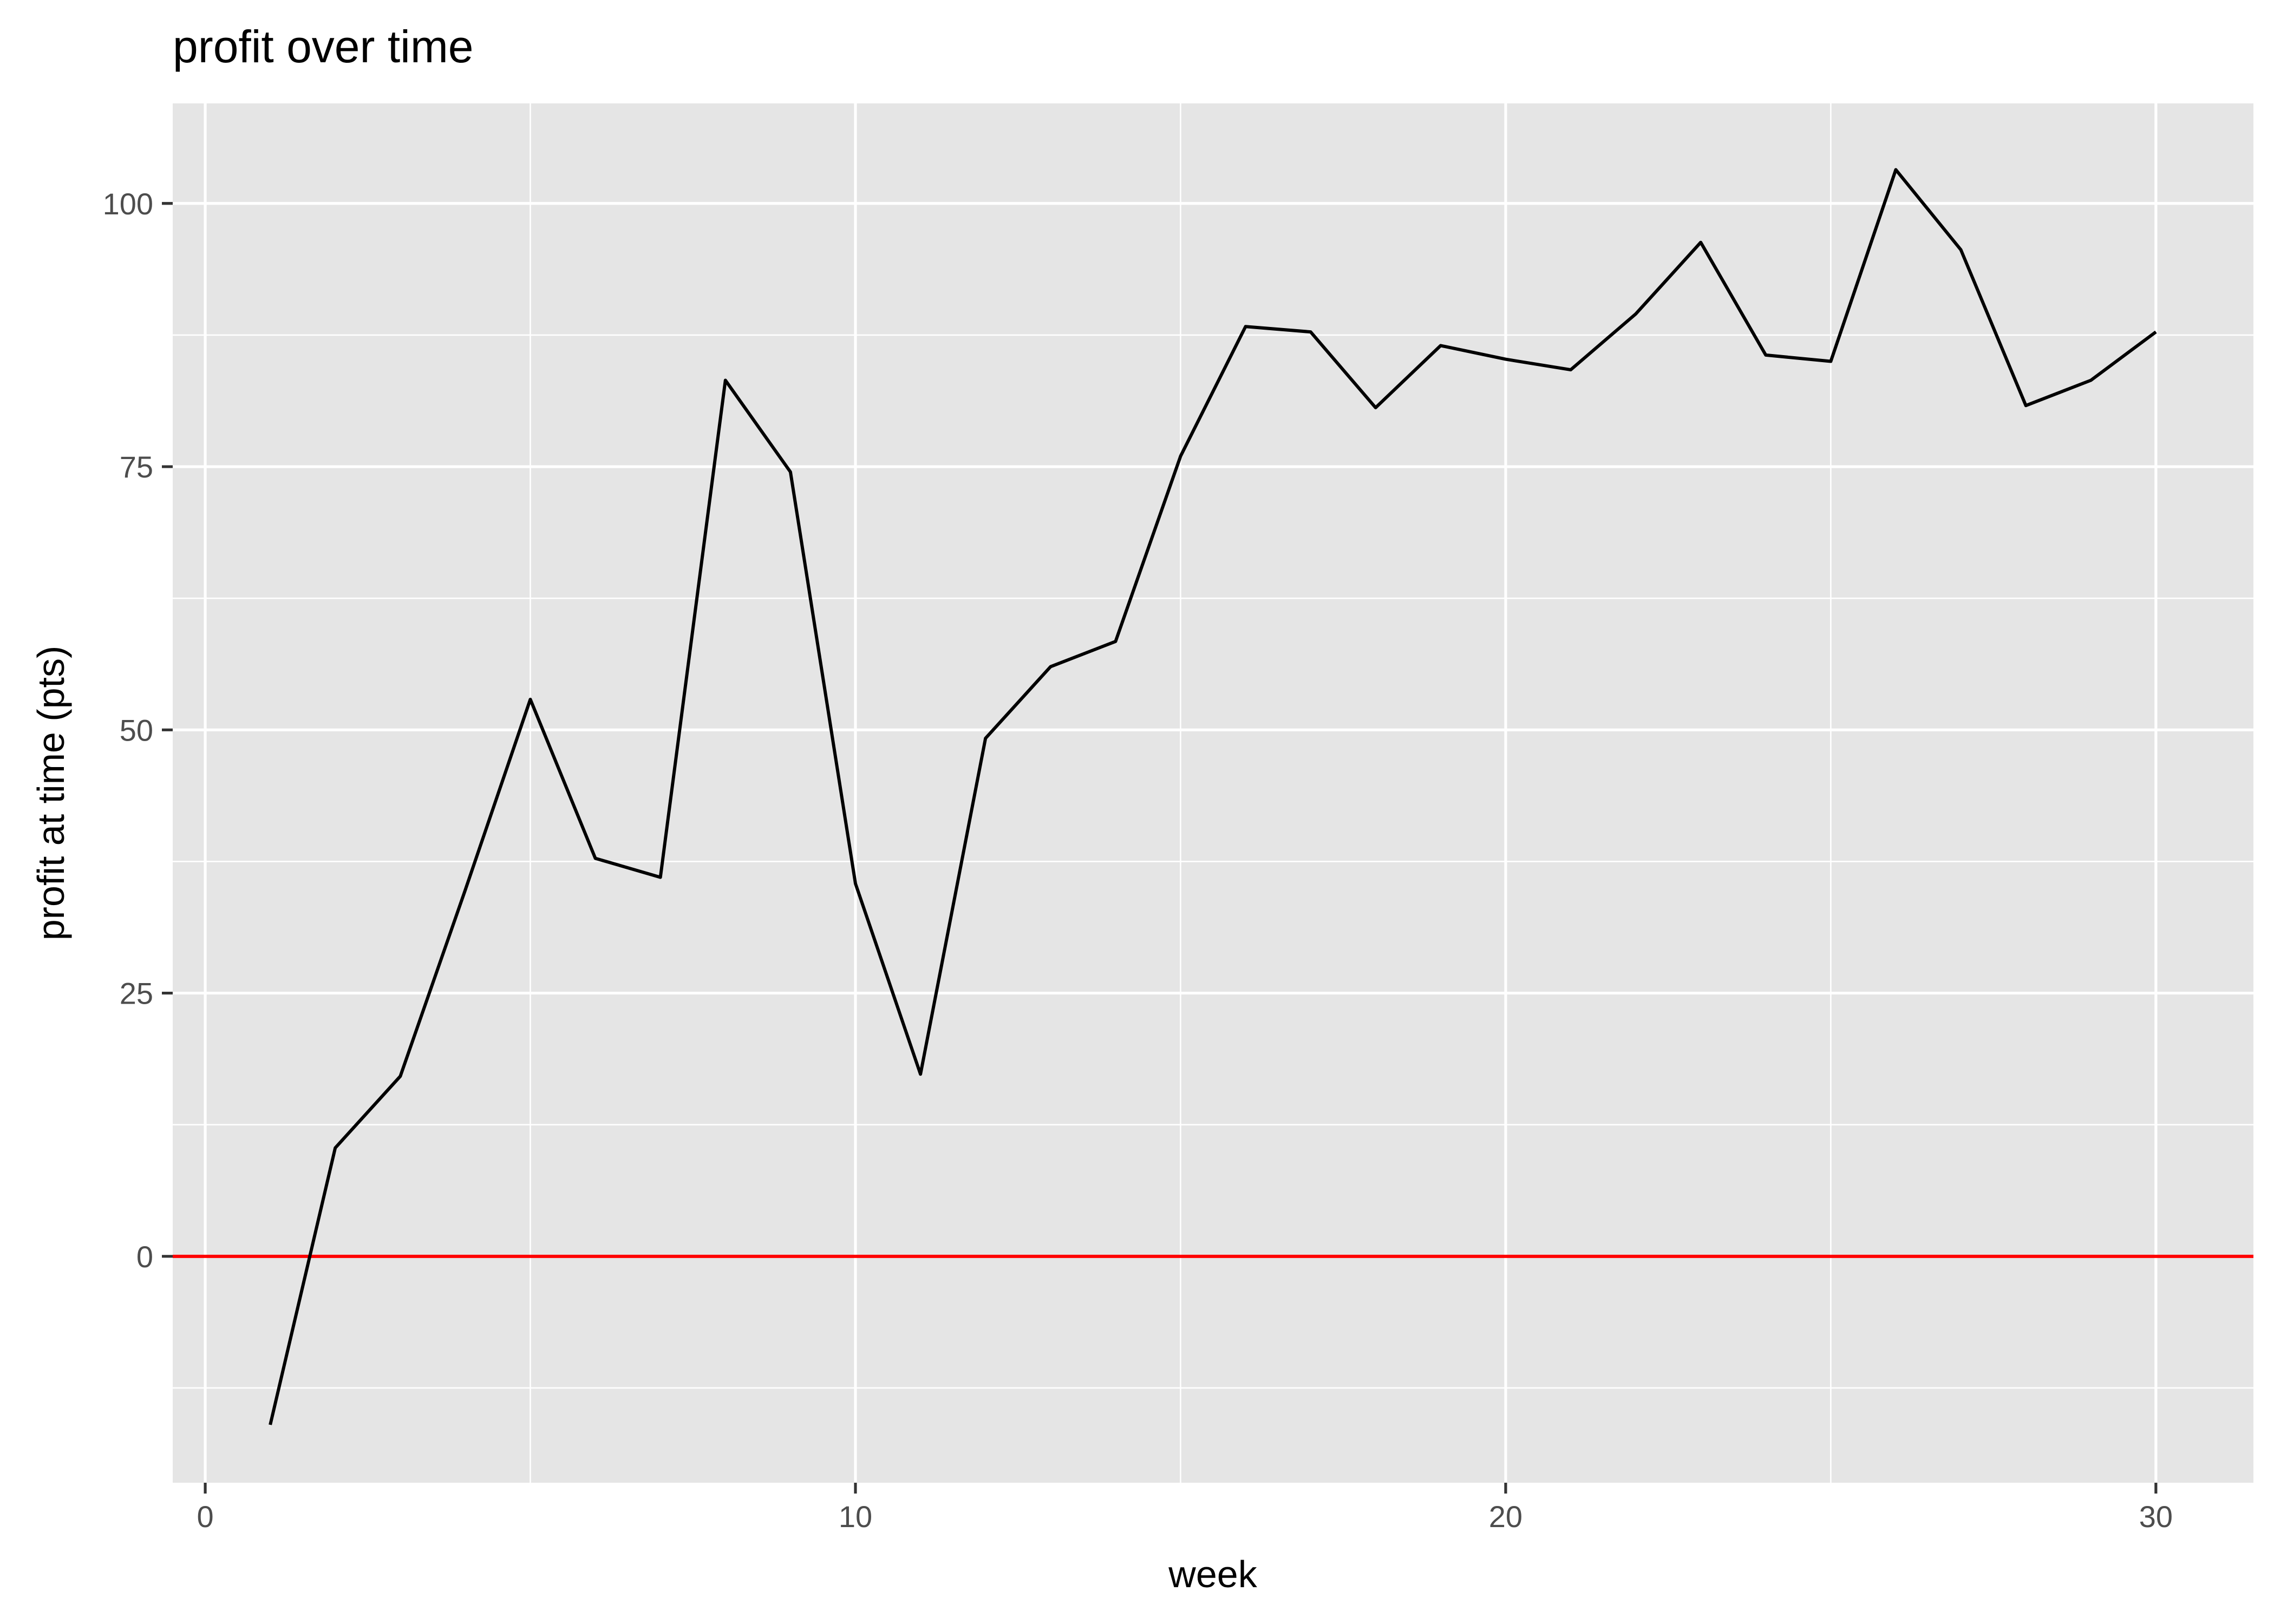 Image resolution: width=2274 pixels, height=1624 pixels. I want to click on x-tick-label: 10, so click(855, 1516).